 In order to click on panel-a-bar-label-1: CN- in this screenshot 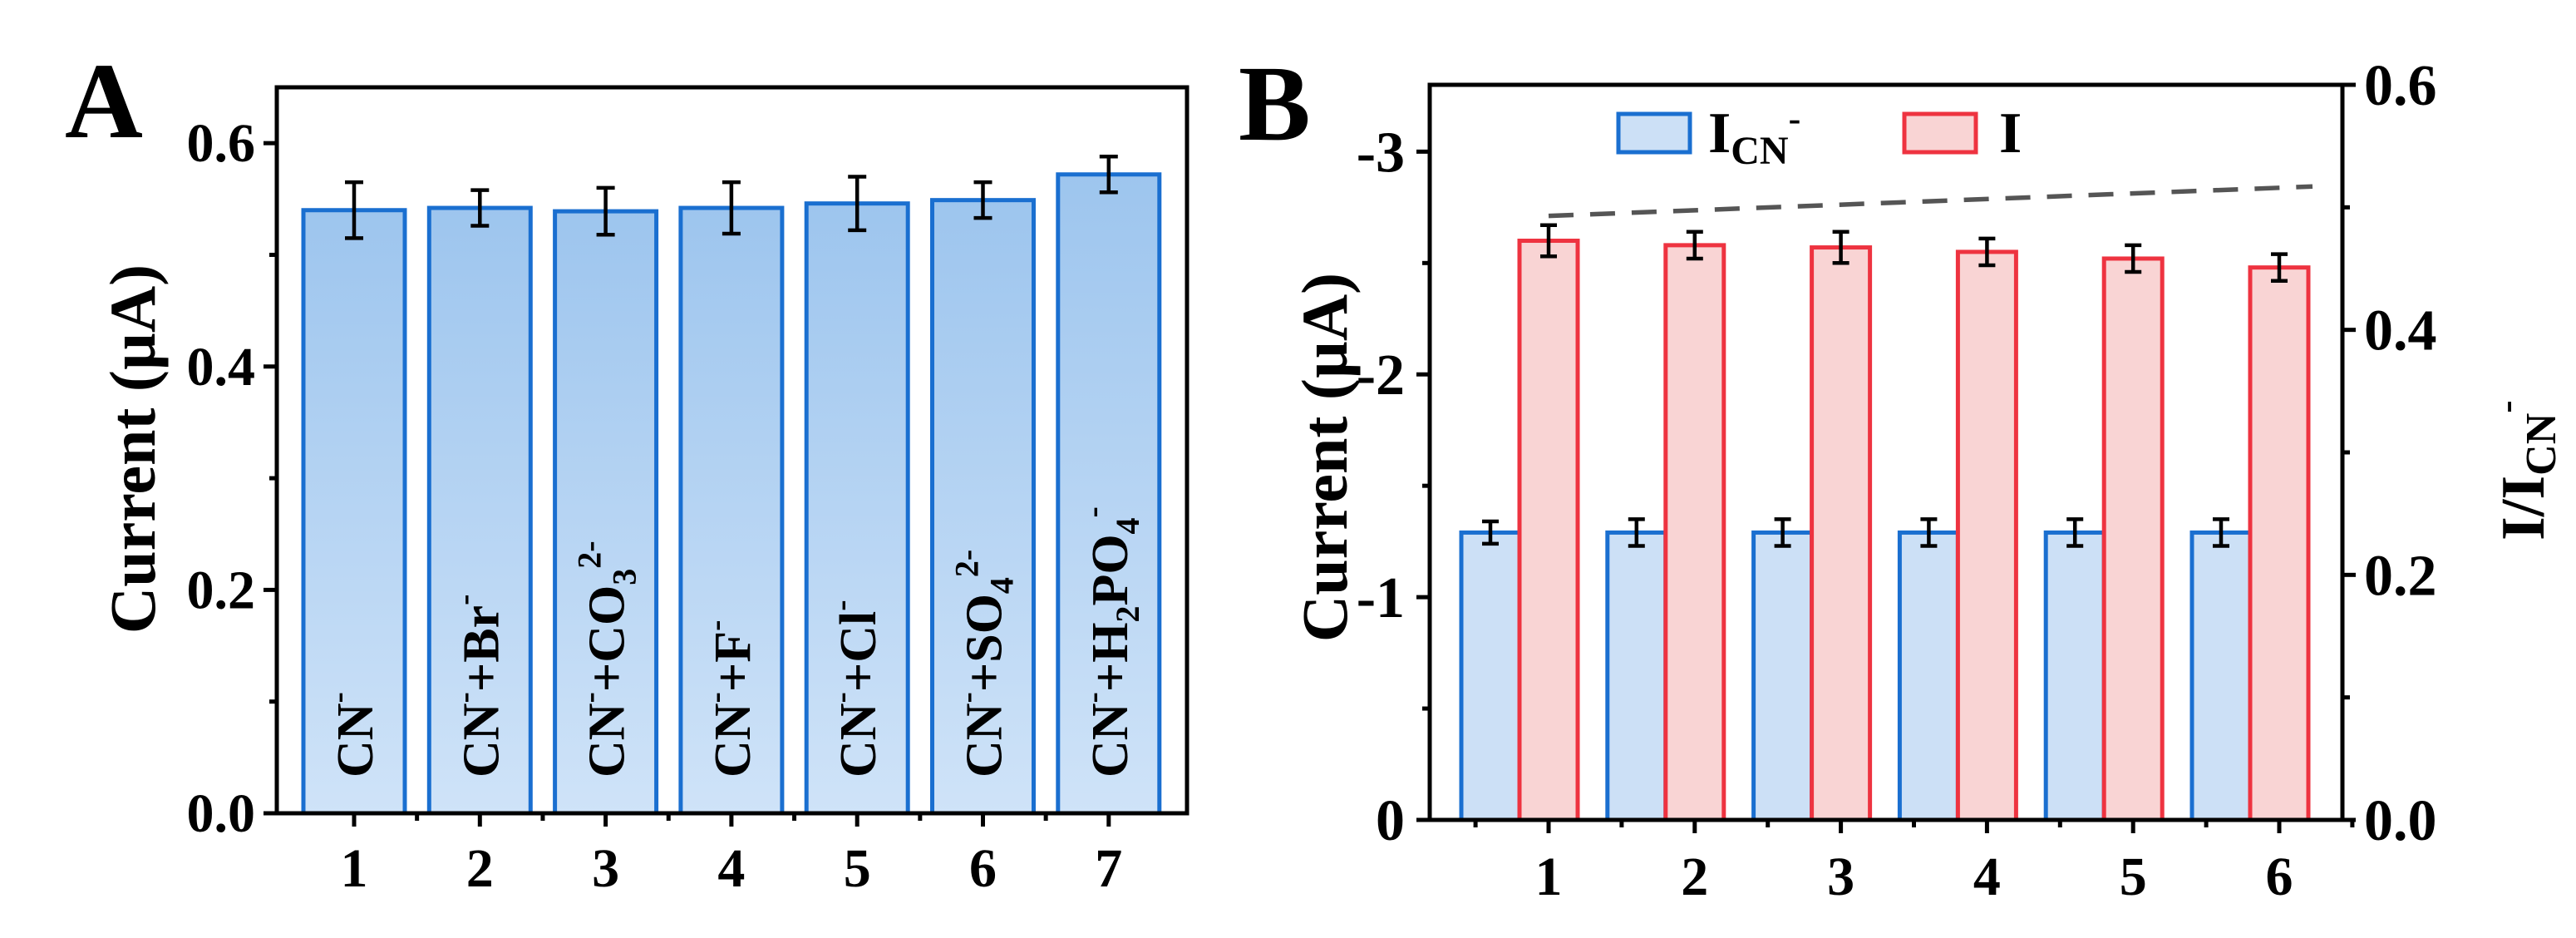, I will do `click(351, 735)`.